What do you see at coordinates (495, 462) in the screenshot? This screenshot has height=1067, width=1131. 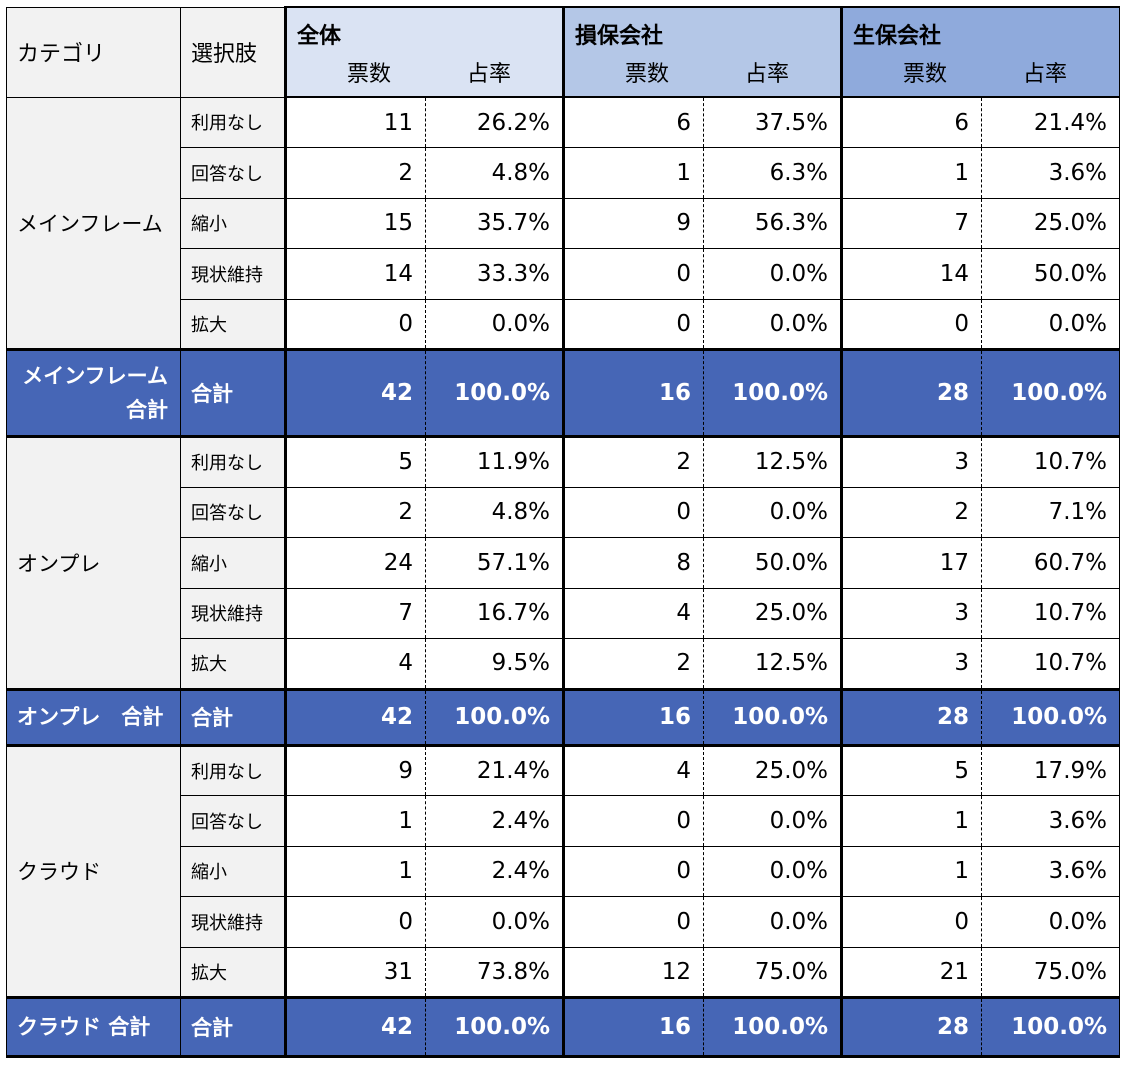 I see `share-all: 11.9%` at bounding box center [495, 462].